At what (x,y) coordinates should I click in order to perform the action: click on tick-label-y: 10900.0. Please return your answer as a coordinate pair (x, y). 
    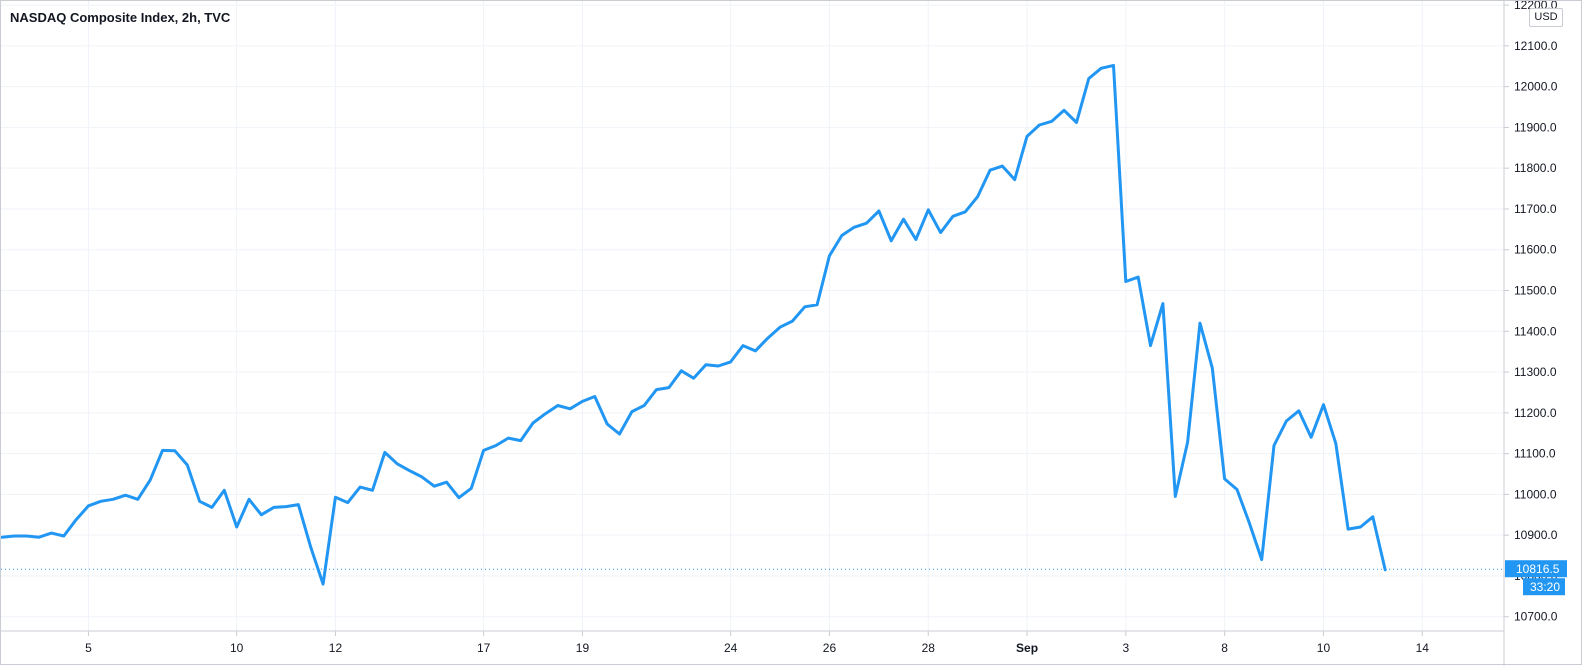
    Looking at the image, I should click on (1536, 535).